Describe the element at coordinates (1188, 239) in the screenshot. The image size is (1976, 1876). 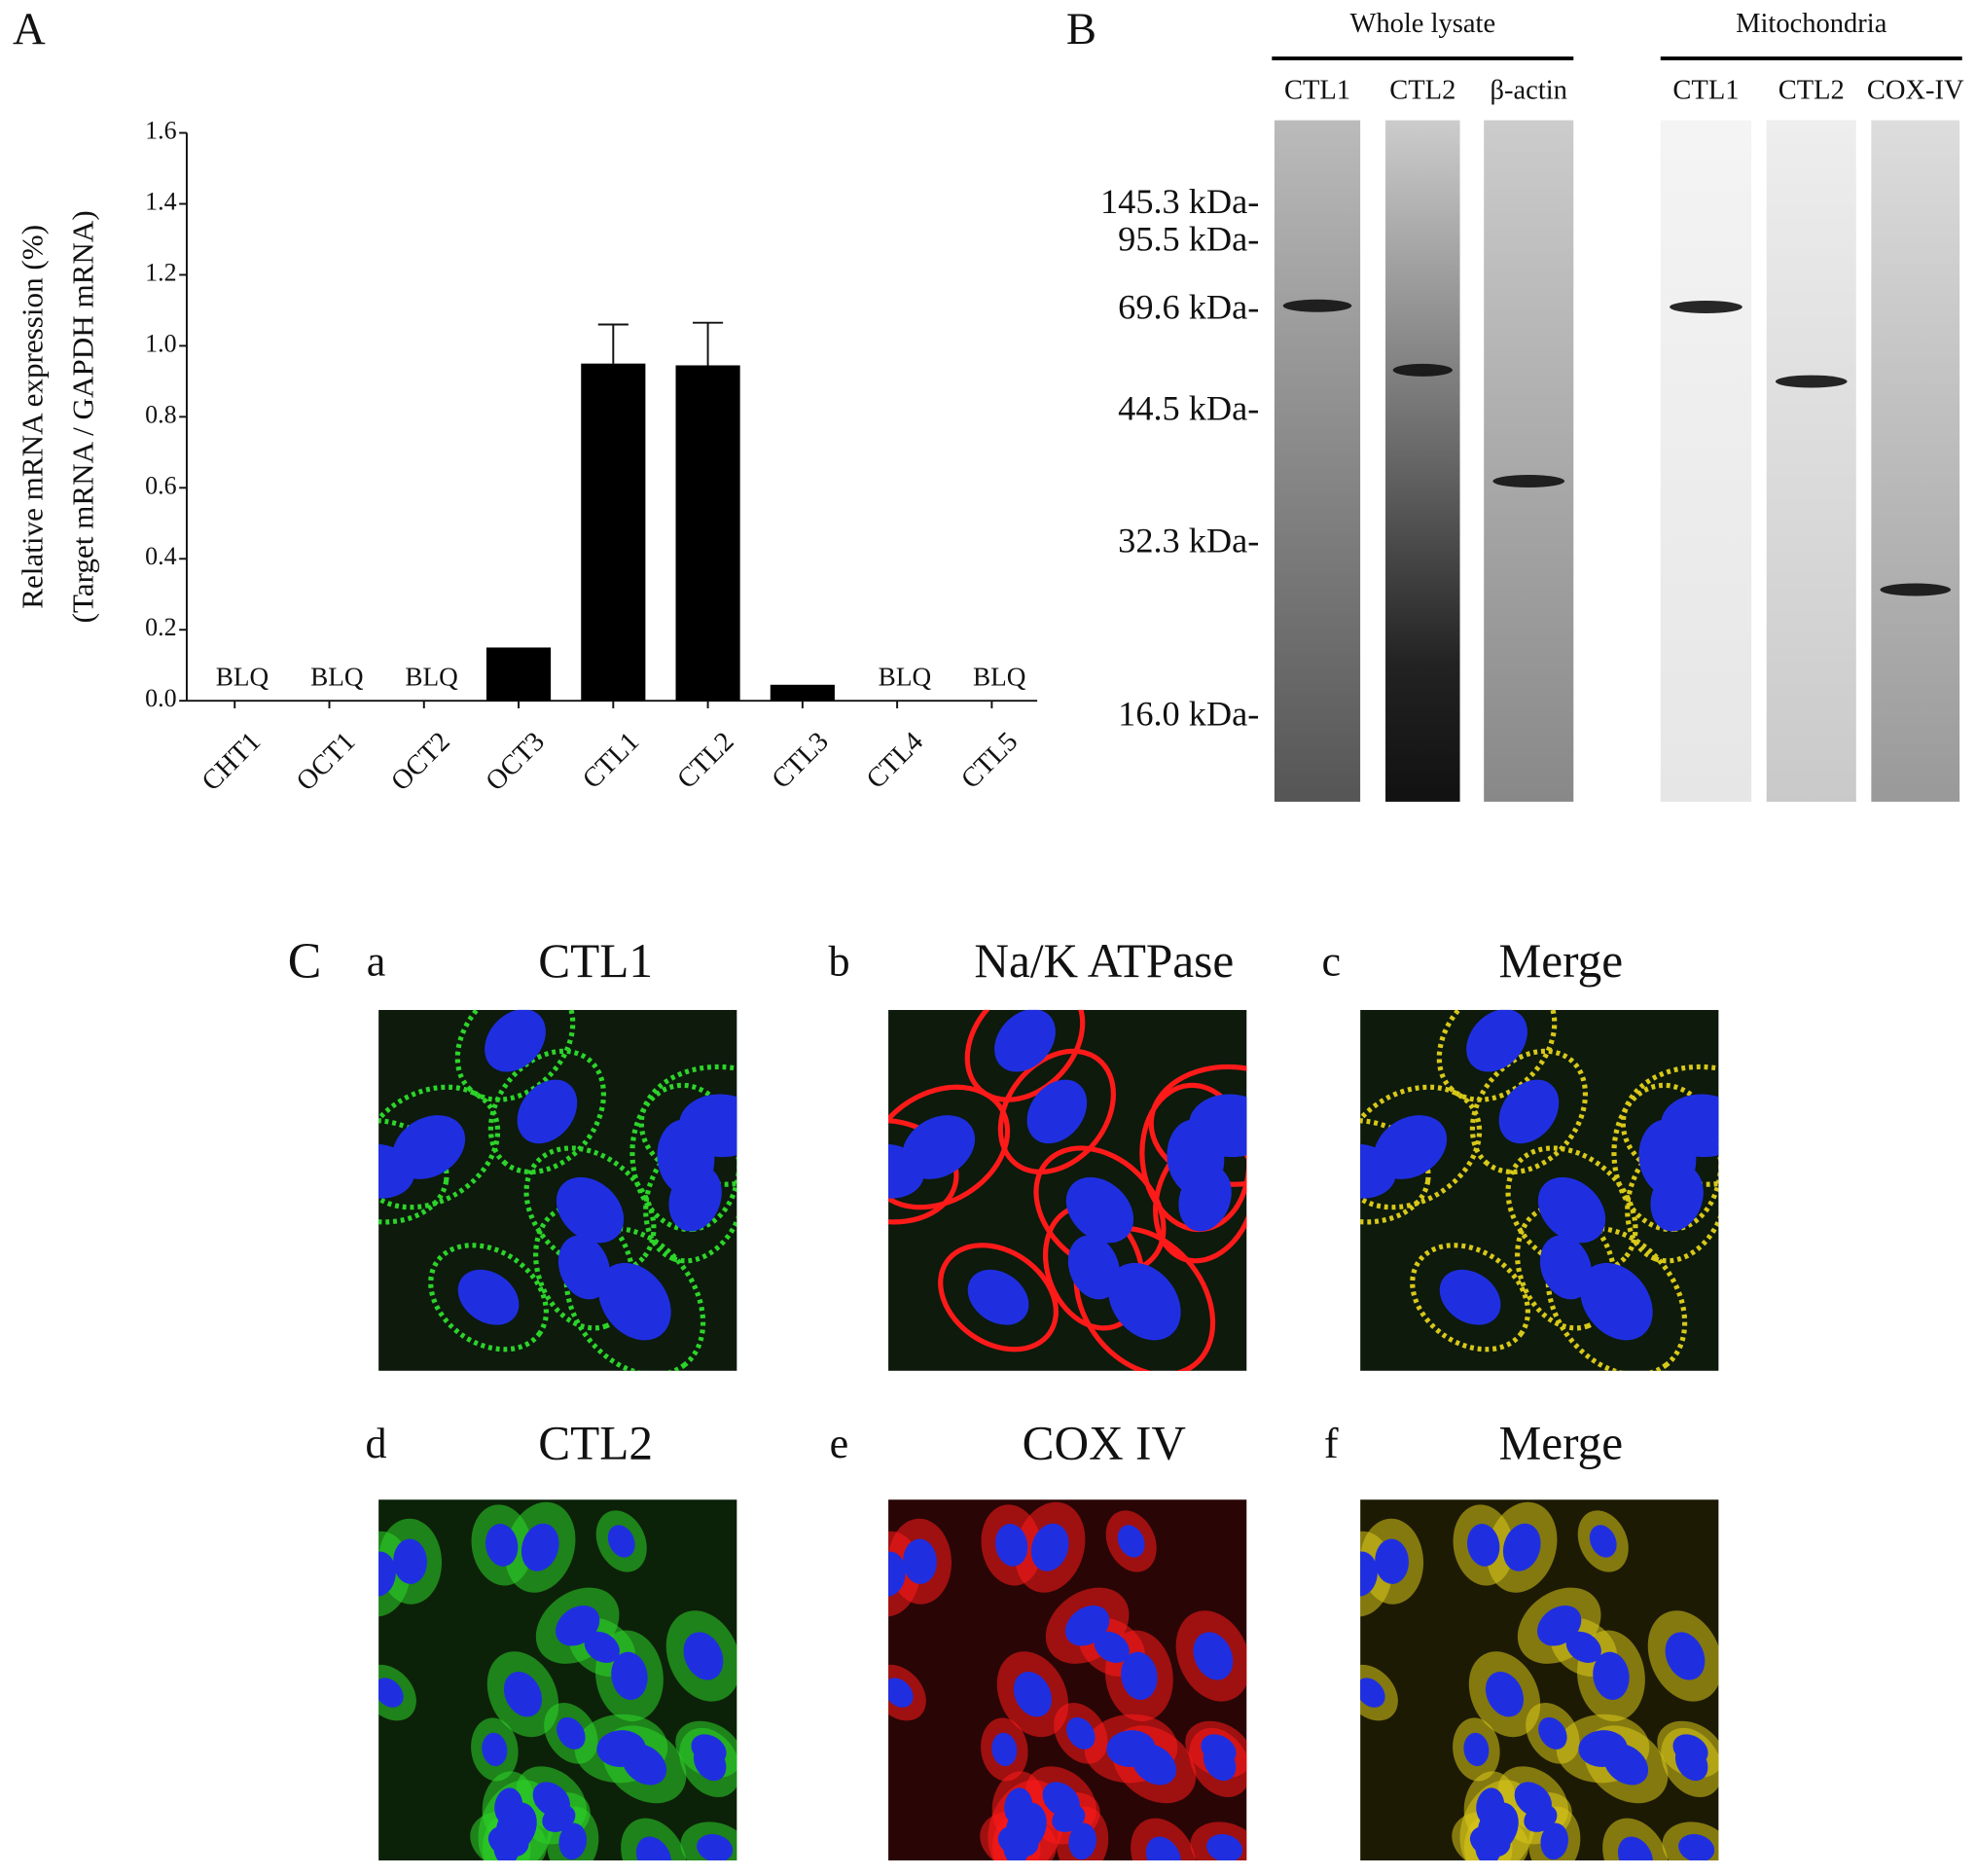
I see `marker-label: 95.5 kDa-` at that location.